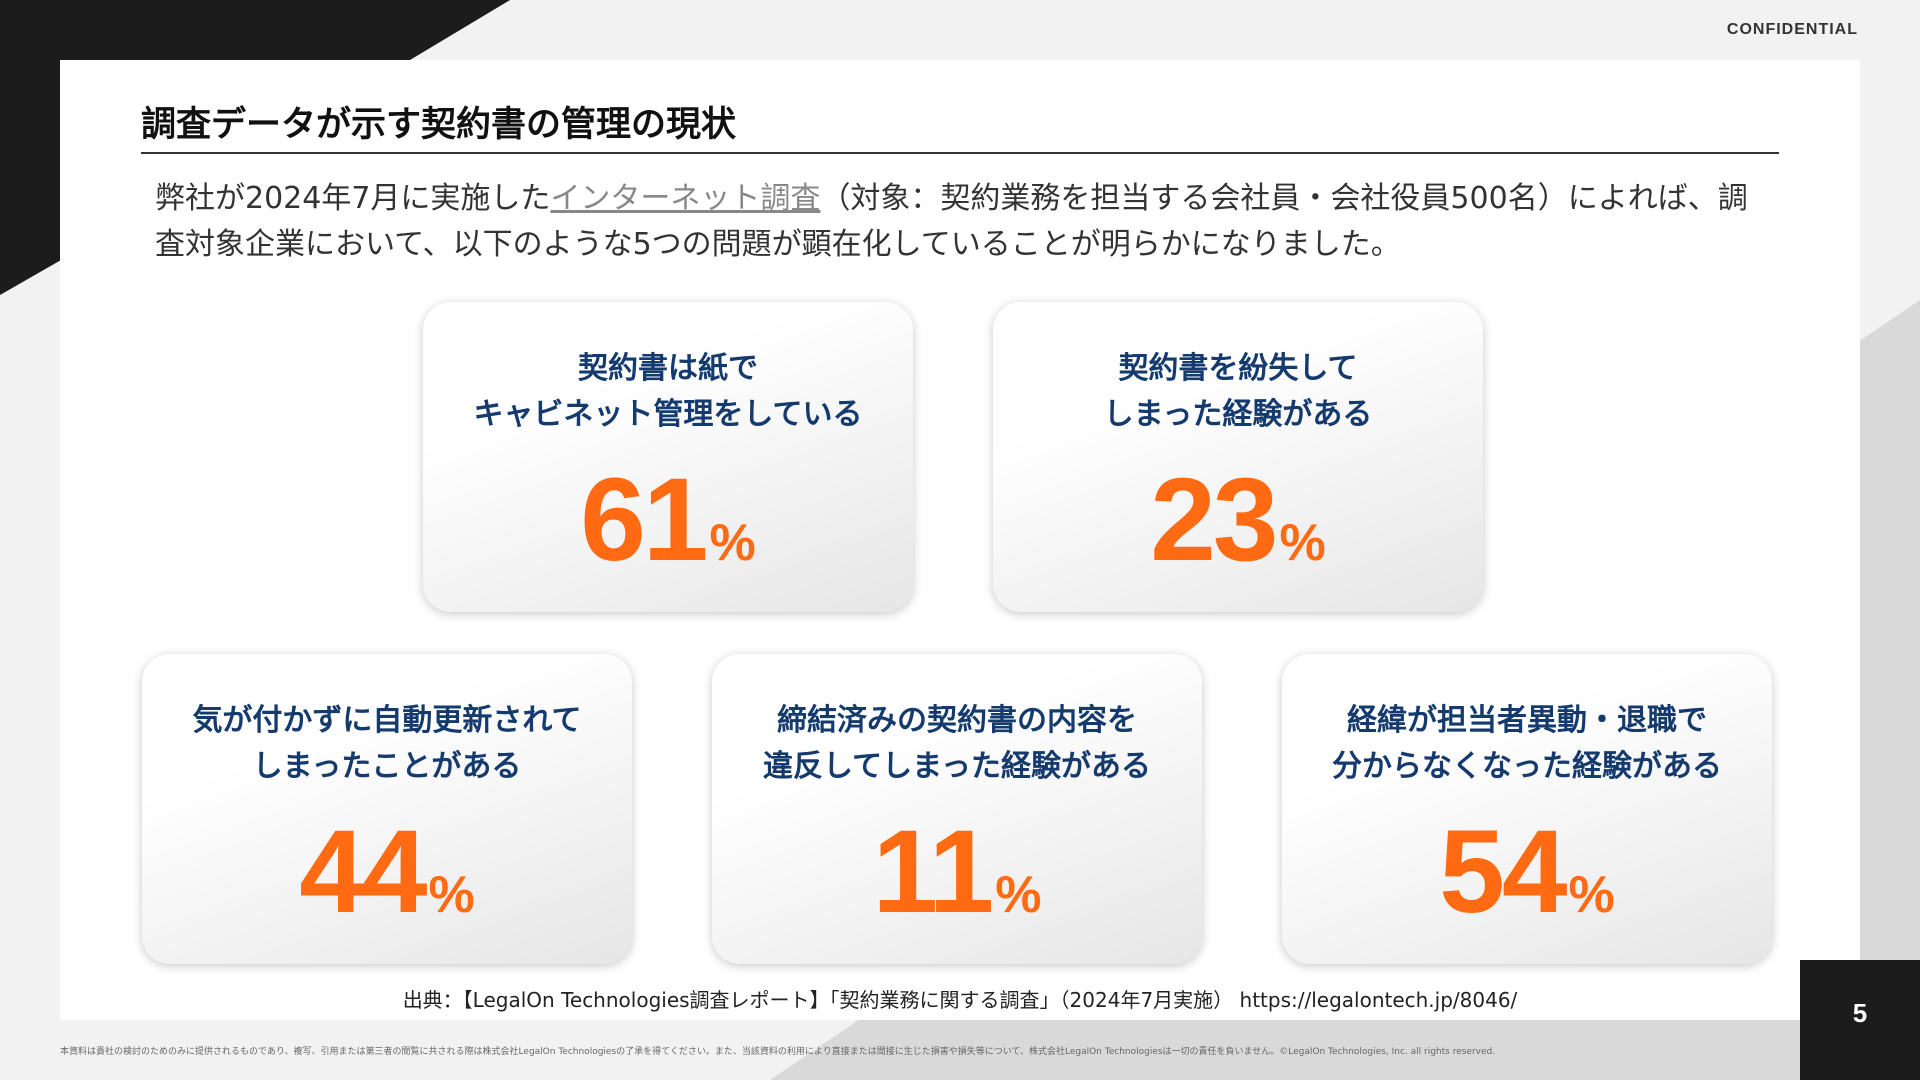 This screenshot has height=1080, width=1920. I want to click on stat-number: 54, so click(1503, 872).